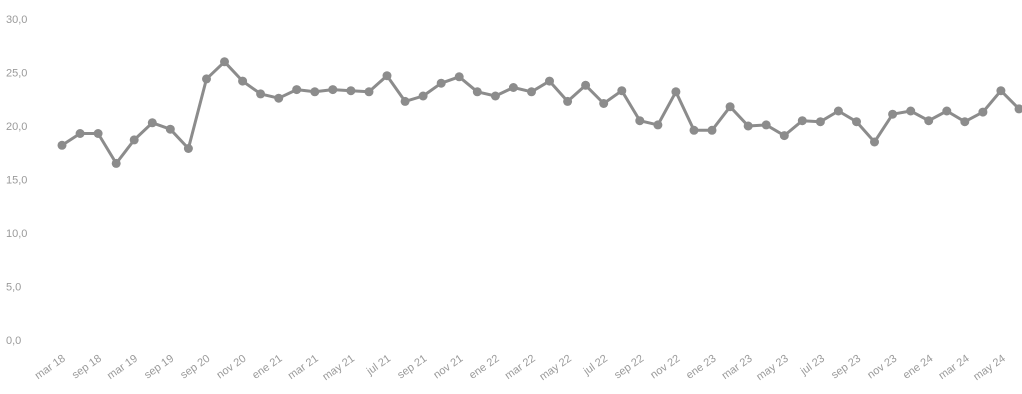 The width and height of the screenshot is (1022, 394). What do you see at coordinates (122, 367) in the screenshot?
I see `x-tick-label: mar 19` at bounding box center [122, 367].